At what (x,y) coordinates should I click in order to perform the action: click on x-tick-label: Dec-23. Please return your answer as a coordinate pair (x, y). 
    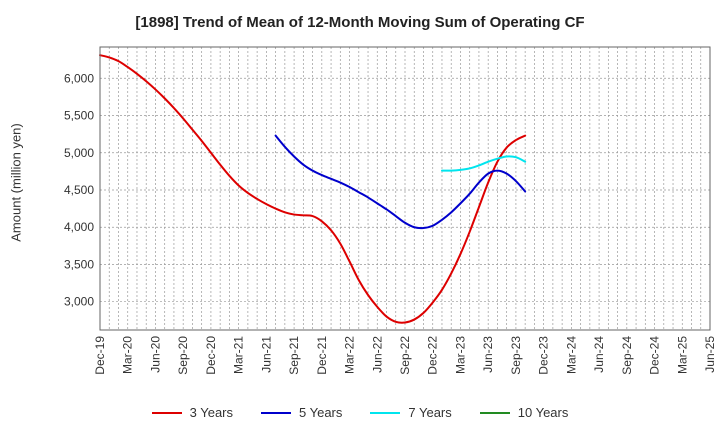
    Looking at the image, I should click on (544, 355).